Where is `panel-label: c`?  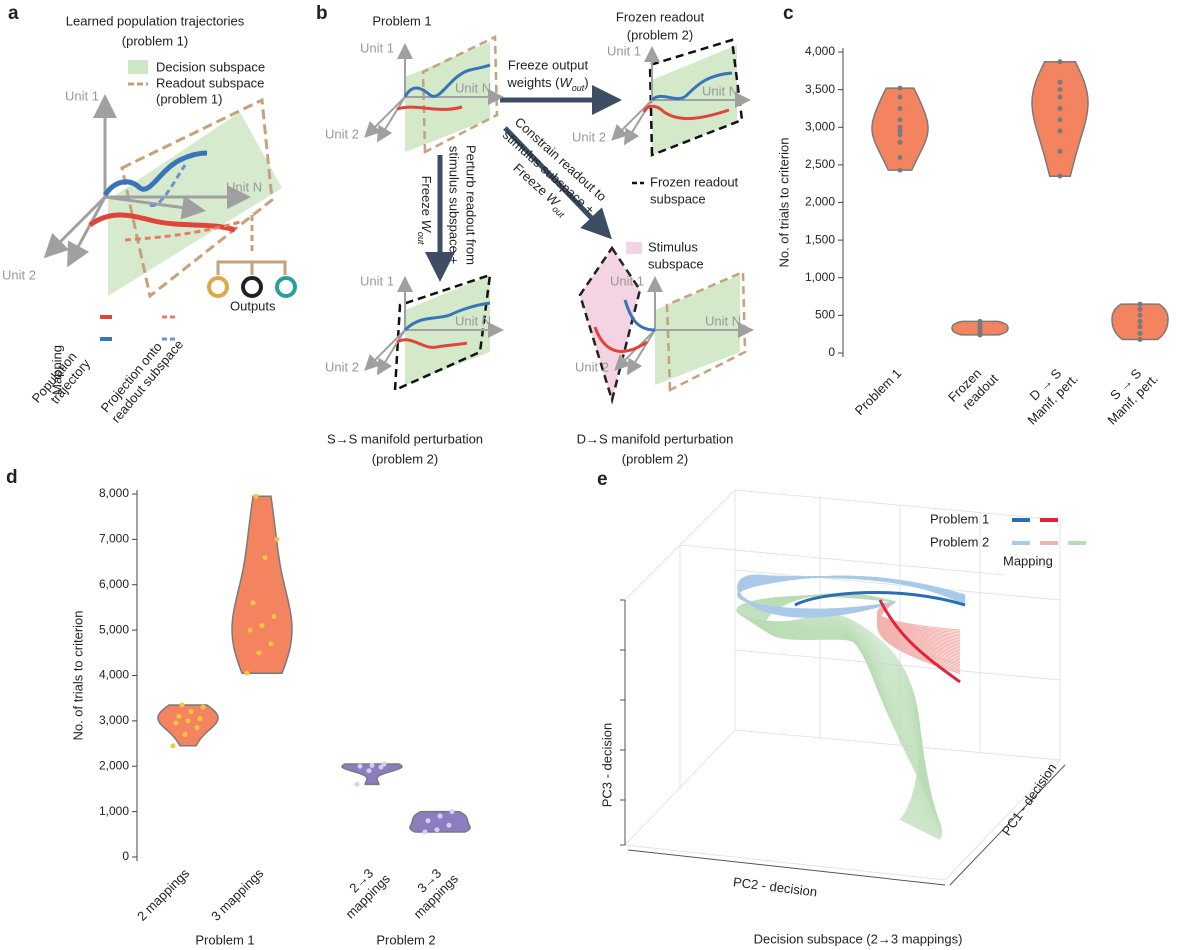
panel-label: c is located at coordinates (788, 13).